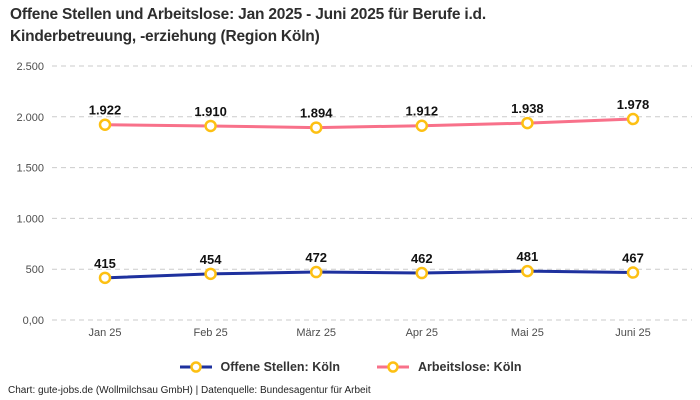 The height and width of the screenshot is (400, 700). What do you see at coordinates (350, 367) in the screenshot?
I see `legend: Offene Stellen: Köln Arbeitslose: Köln` at bounding box center [350, 367].